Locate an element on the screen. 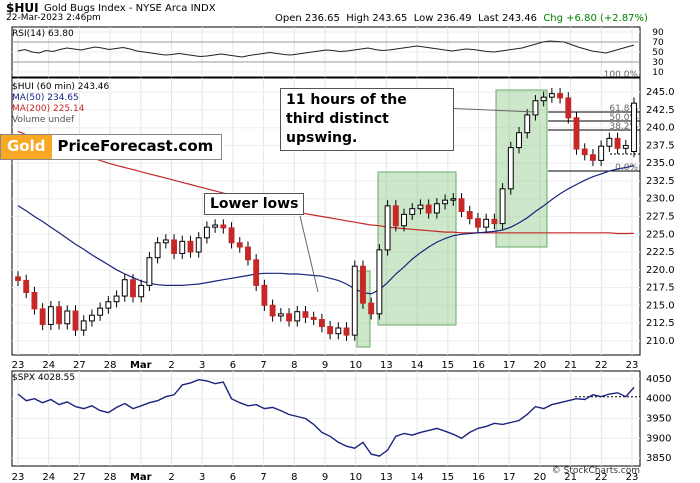 This screenshot has width=700, height=483. x-tick-label-bottom: 22 is located at coordinates (601, 477).